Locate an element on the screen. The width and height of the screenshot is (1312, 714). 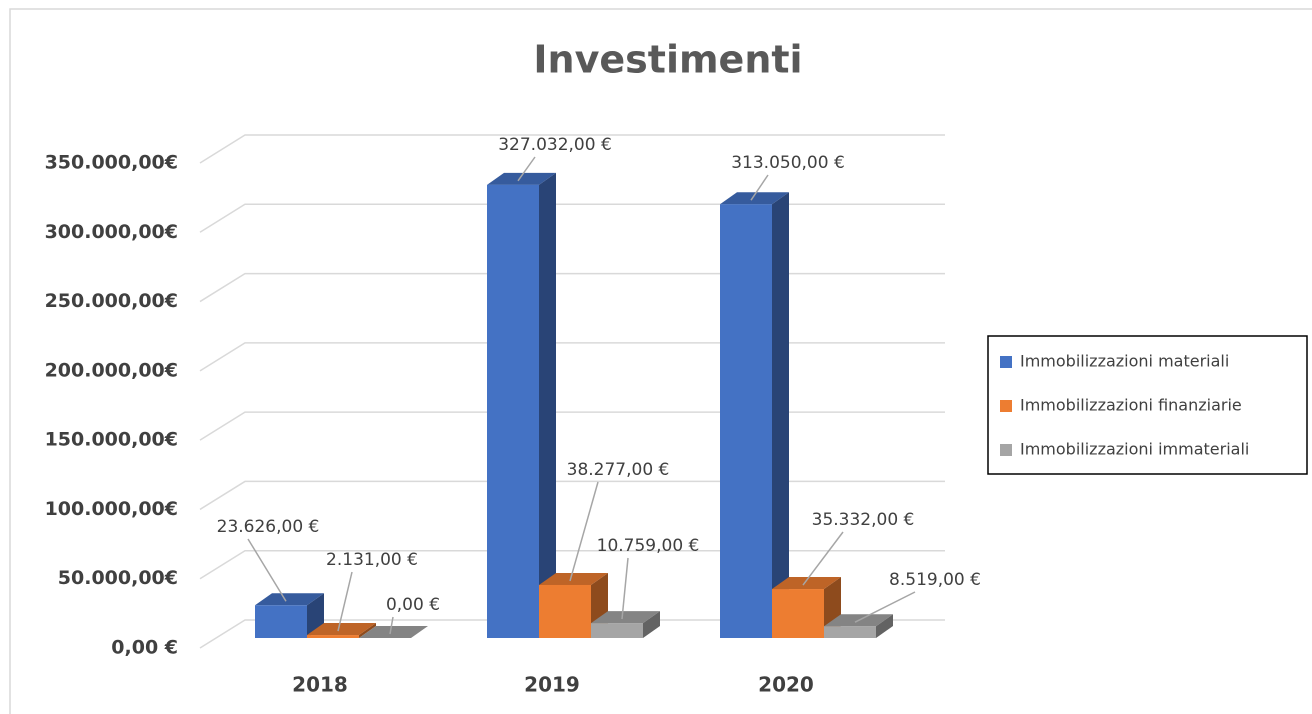
legend-label: Immobilizzazioni immateriali is located at coordinates (1134, 449).